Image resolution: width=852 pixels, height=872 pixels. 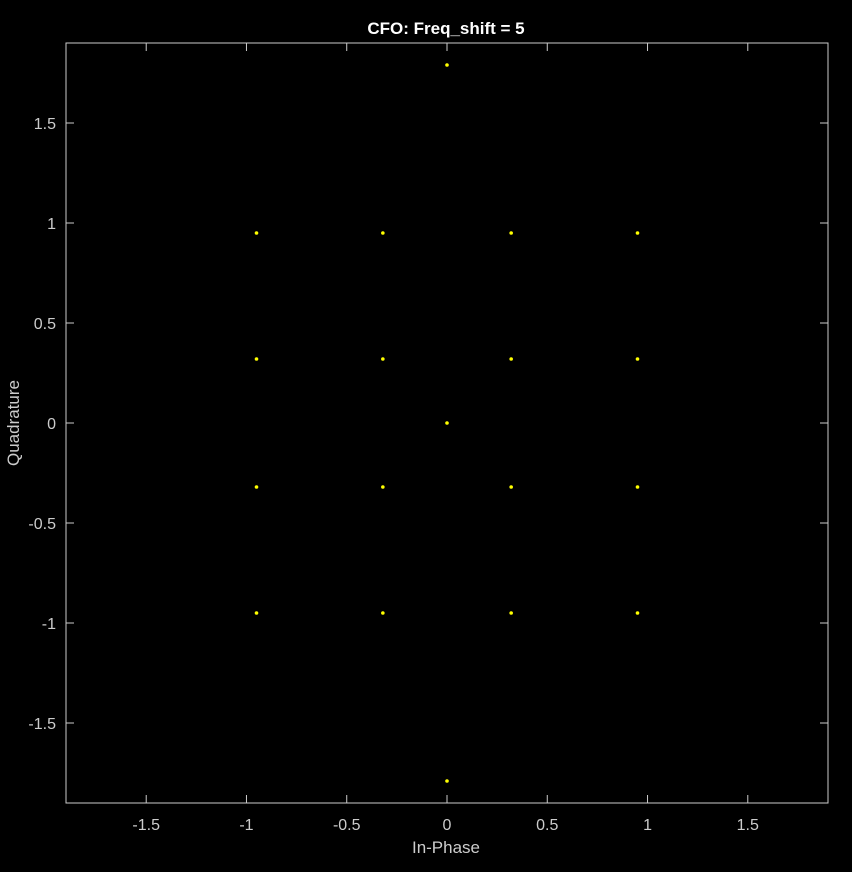 What do you see at coordinates (49, 624) in the screenshot?
I see `y-tick-label: -1` at bounding box center [49, 624].